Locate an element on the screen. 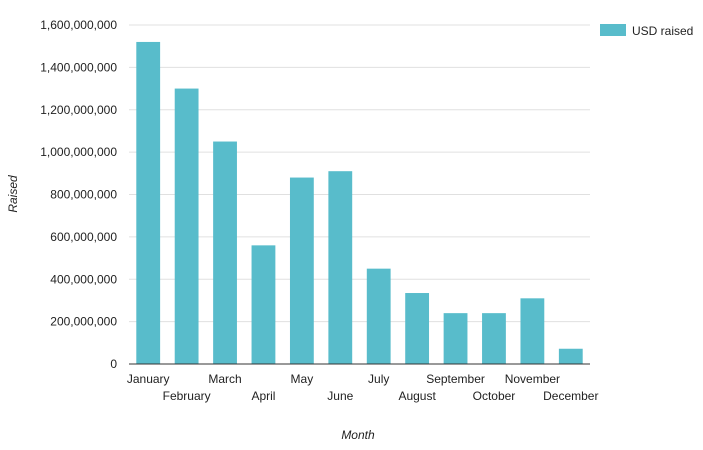 Image resolution: width=703 pixels, height=450 pixels. bar-may is located at coordinates (301, 270).